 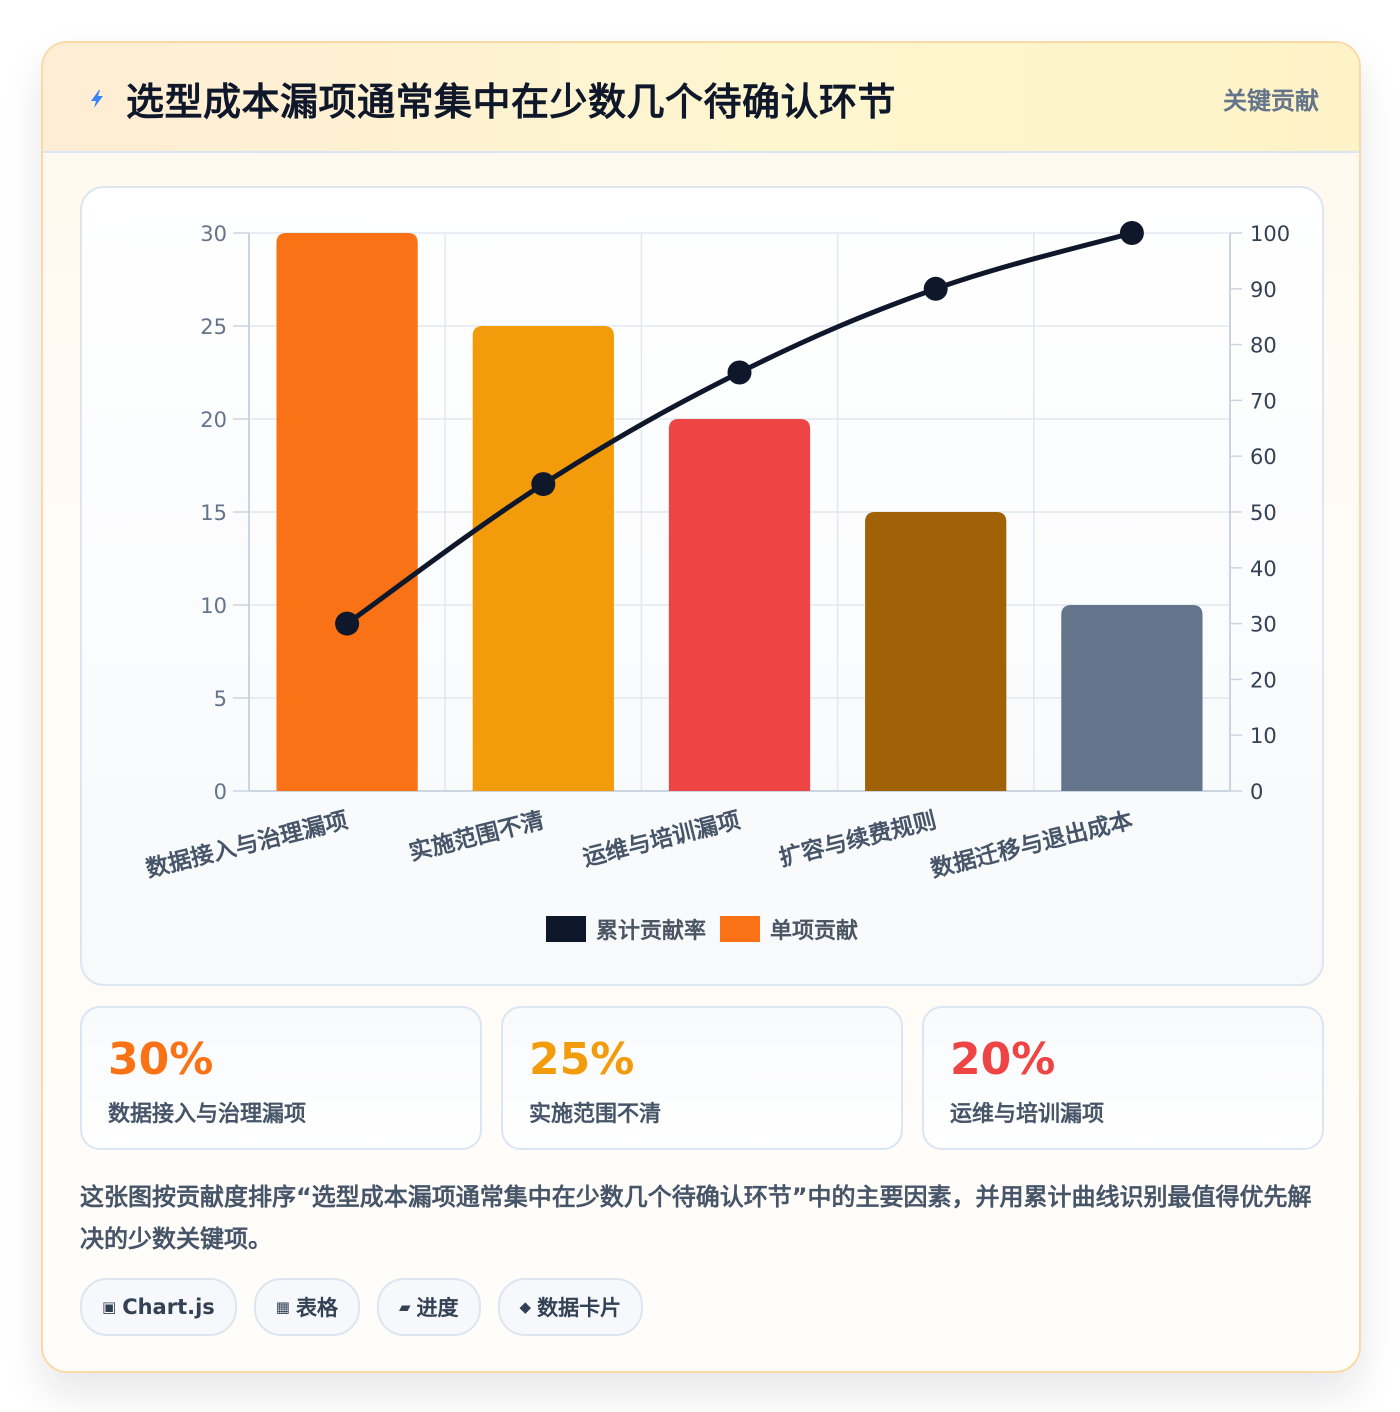 I want to click on card-header: 选型成本漏项通常集中在少数几个待确认环节 关键贡献, so click(x=701, y=98).